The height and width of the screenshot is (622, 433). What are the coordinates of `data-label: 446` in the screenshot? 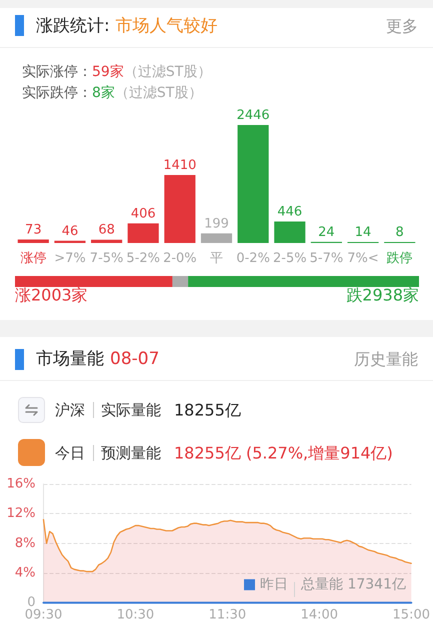 It's located at (289, 212).